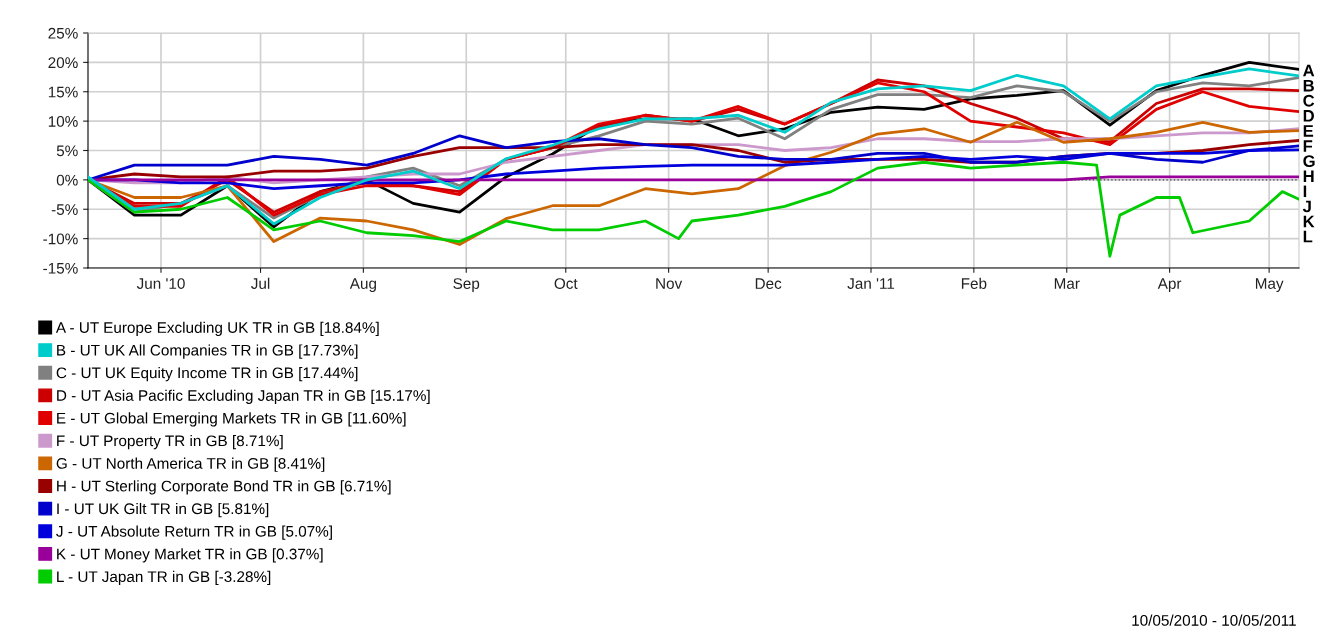  I want to click on text: K, so click(1309, 221).